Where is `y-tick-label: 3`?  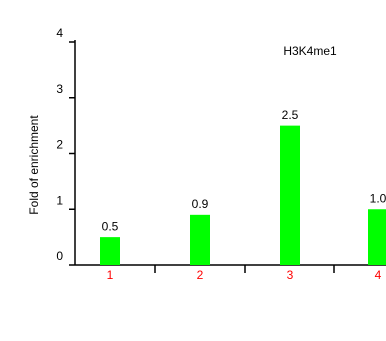
y-tick-label: 3 is located at coordinates (59, 89).